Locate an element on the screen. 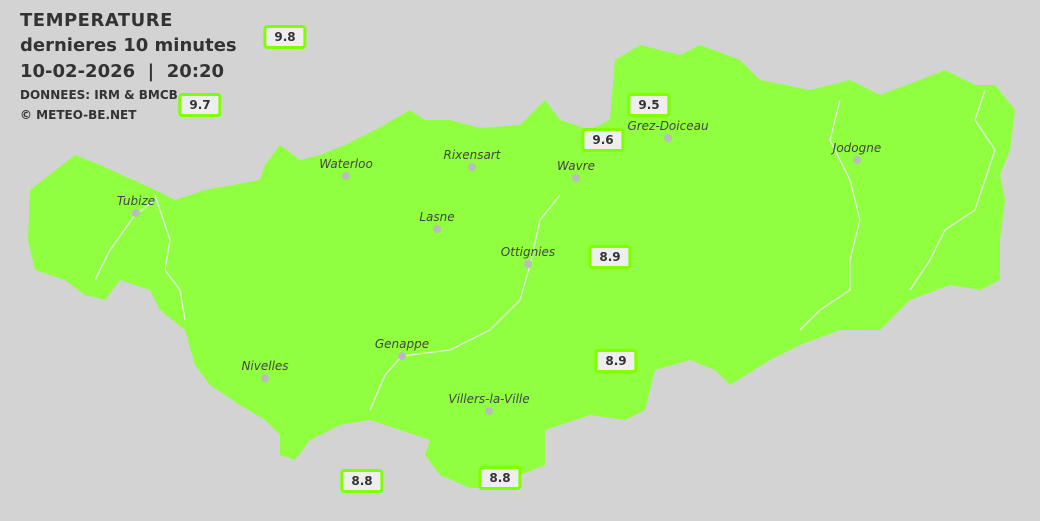  town-label: Grez-Doiceau is located at coordinates (668, 126).